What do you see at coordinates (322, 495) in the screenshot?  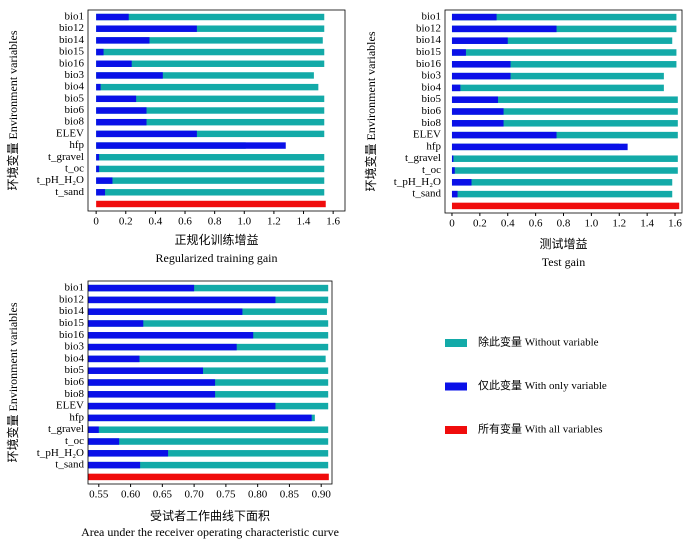 I see `x-tick-label: 0.90` at bounding box center [322, 495].